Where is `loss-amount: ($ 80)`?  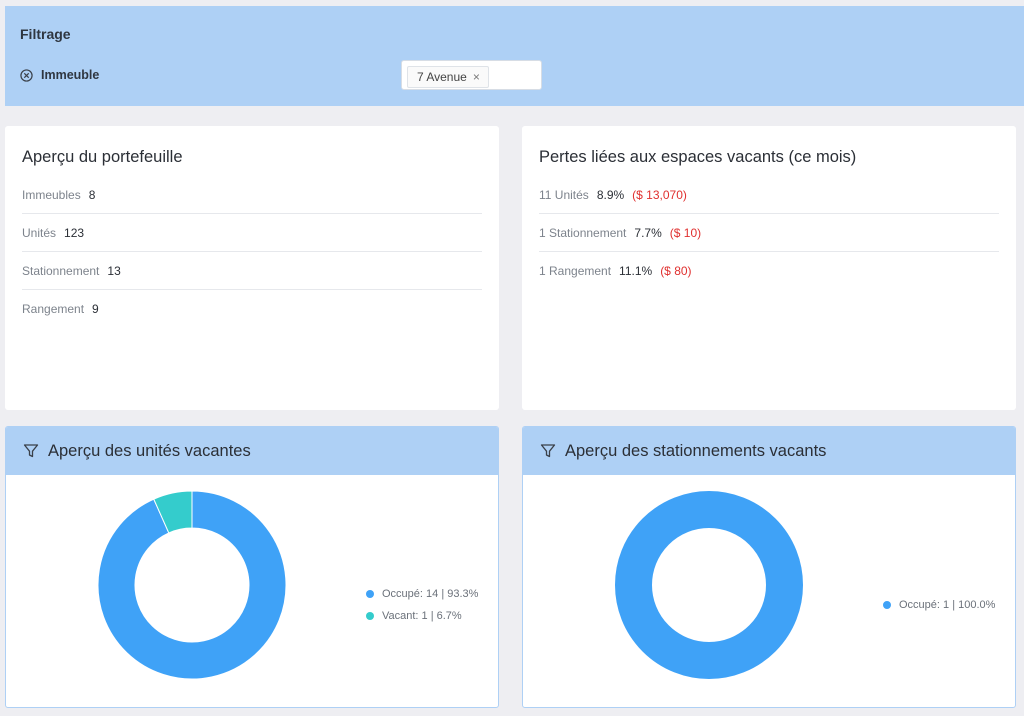 loss-amount: ($ 80) is located at coordinates (676, 271).